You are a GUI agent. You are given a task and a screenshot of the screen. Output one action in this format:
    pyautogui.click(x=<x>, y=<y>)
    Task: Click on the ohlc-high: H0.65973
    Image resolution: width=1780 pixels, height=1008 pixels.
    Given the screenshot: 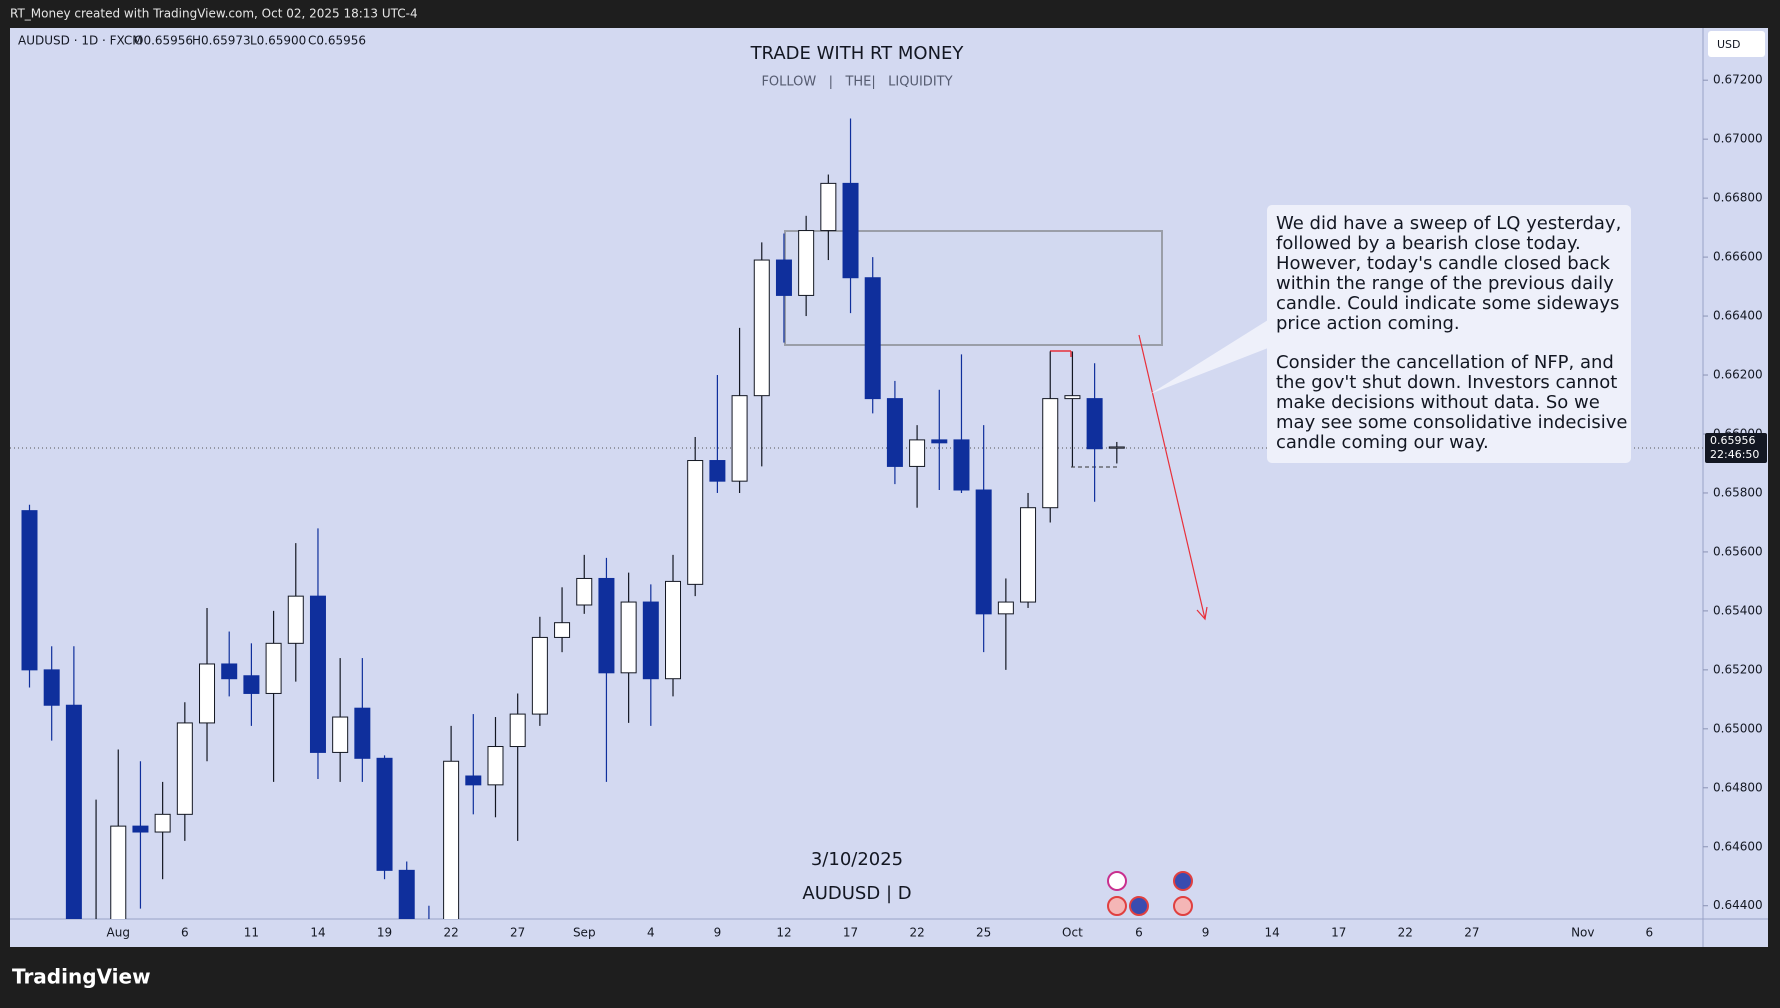 What is the action you would take?
    pyautogui.click(x=221, y=41)
    